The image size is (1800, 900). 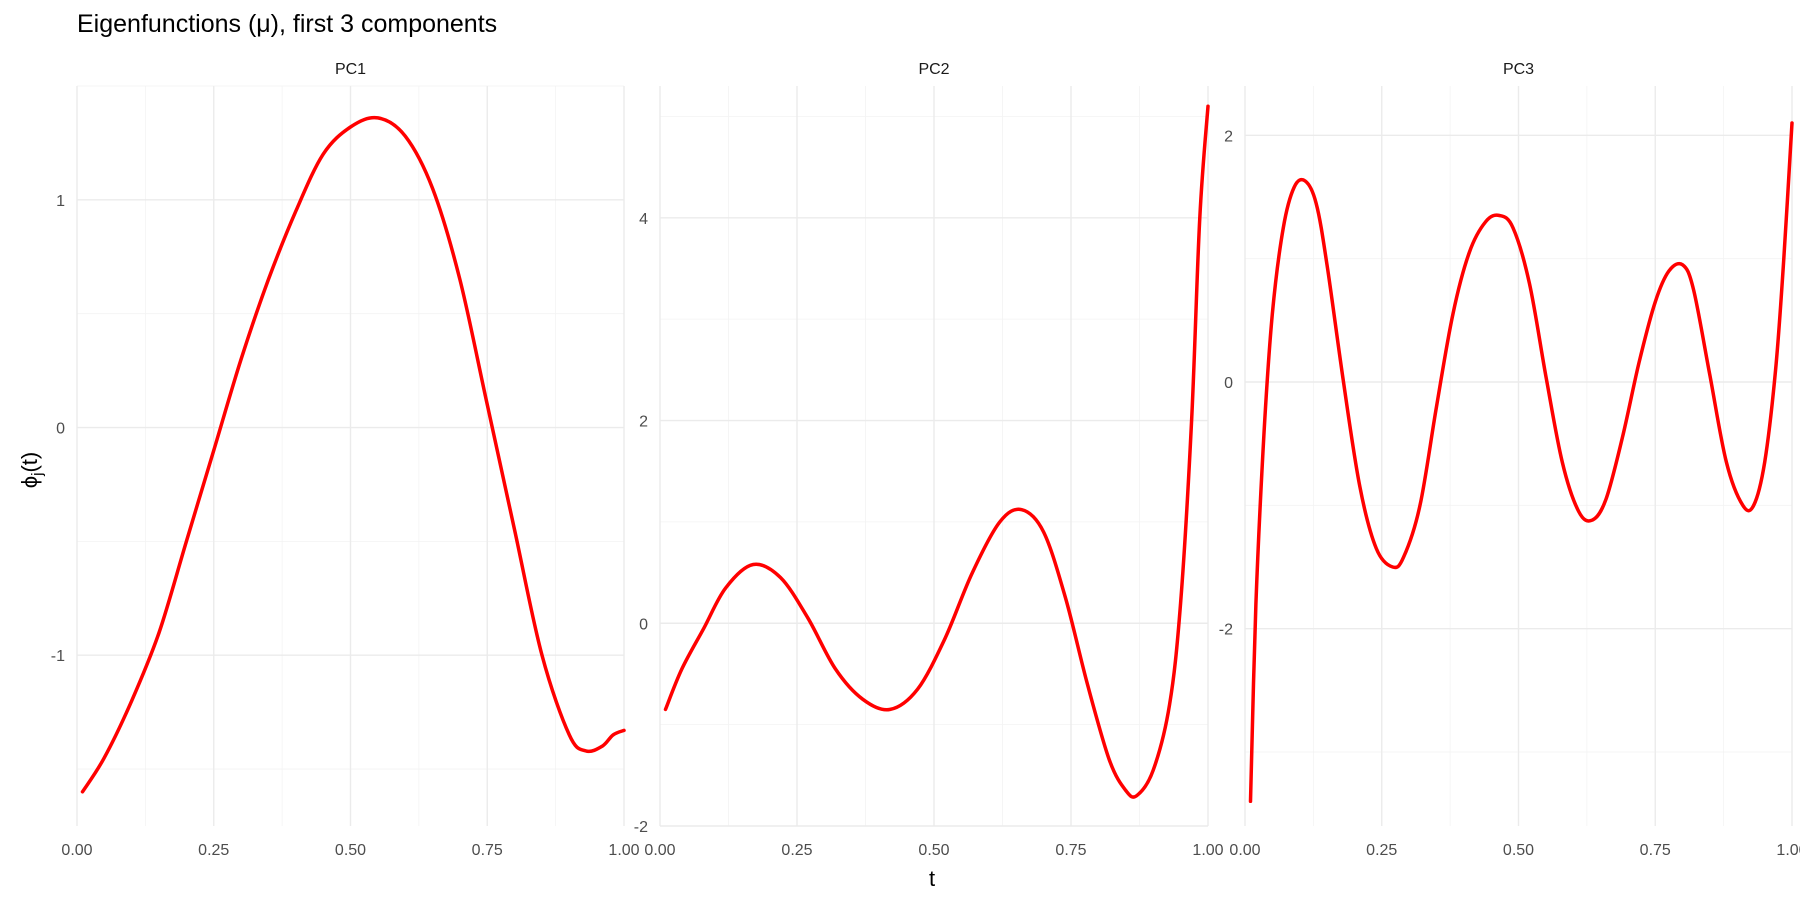 What do you see at coordinates (37, 475) in the screenshot?
I see `y-axis-title-subscript: j` at bounding box center [37, 475].